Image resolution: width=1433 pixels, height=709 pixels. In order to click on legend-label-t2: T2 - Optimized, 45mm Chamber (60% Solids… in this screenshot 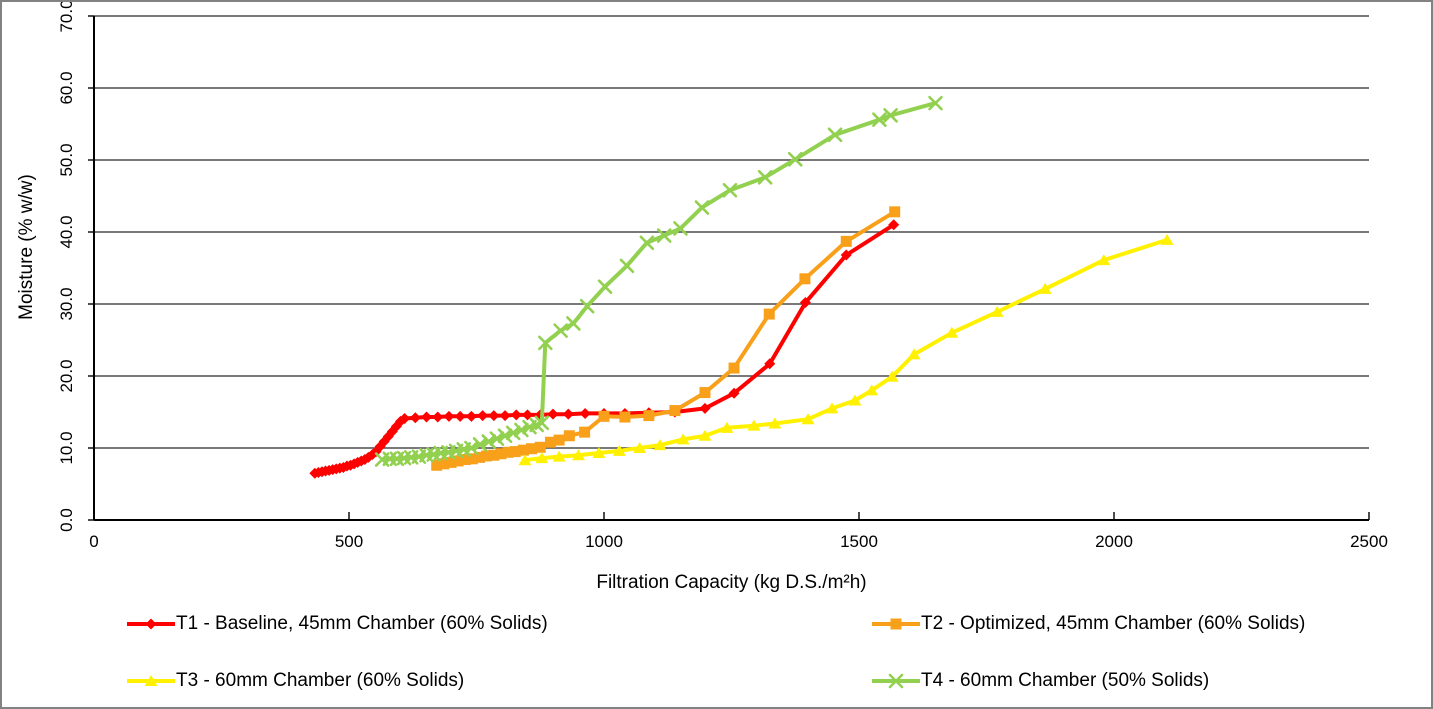, I will do `click(1113, 623)`.